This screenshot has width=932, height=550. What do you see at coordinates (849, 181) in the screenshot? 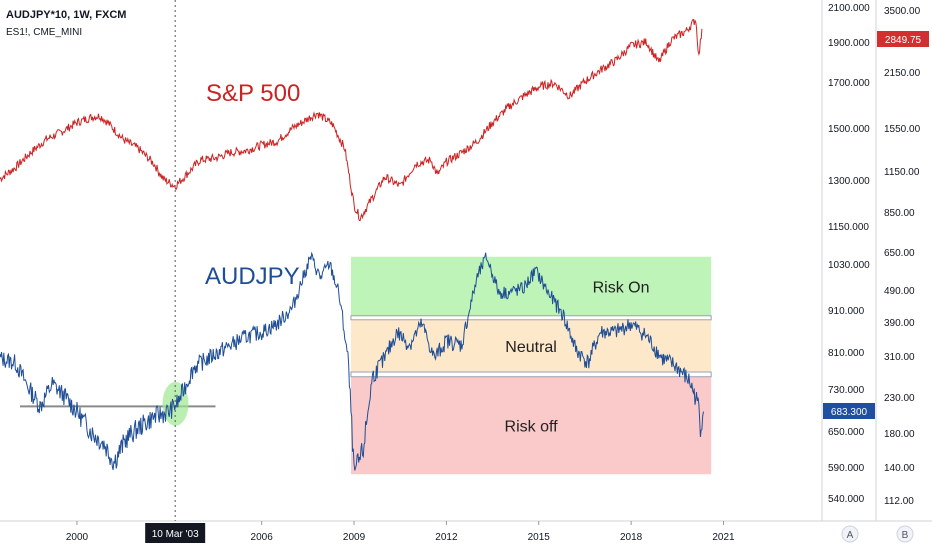
I see `axis-tick-label: 1300.000` at bounding box center [849, 181].